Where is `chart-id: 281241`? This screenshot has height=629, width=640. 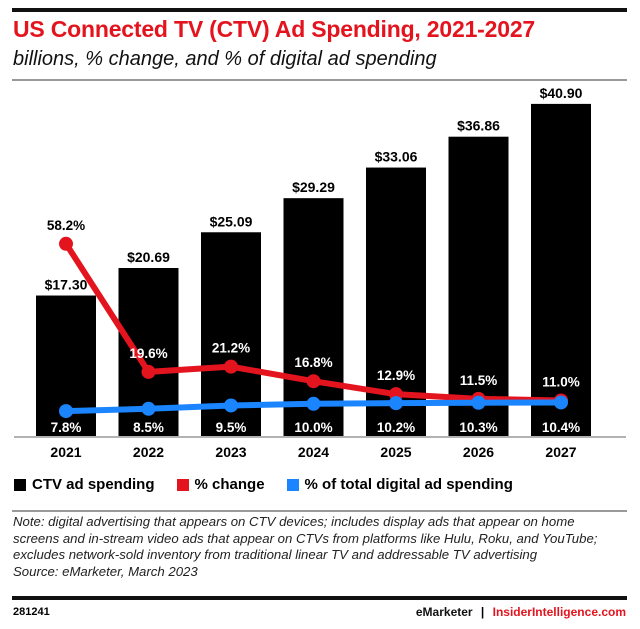
chart-id: 281241 is located at coordinates (31, 612).